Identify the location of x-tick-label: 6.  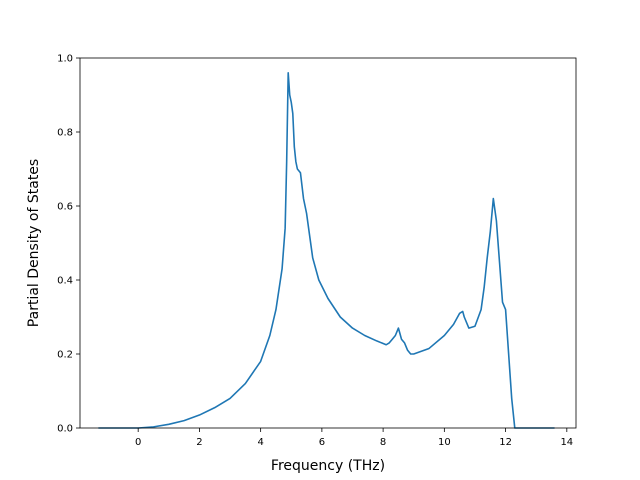
(322, 442).